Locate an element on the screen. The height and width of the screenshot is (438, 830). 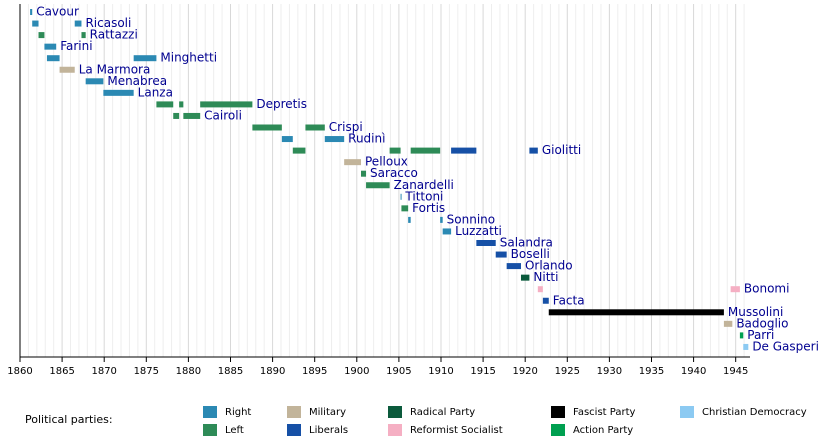
legend-label: Liberals is located at coordinates (328, 430).